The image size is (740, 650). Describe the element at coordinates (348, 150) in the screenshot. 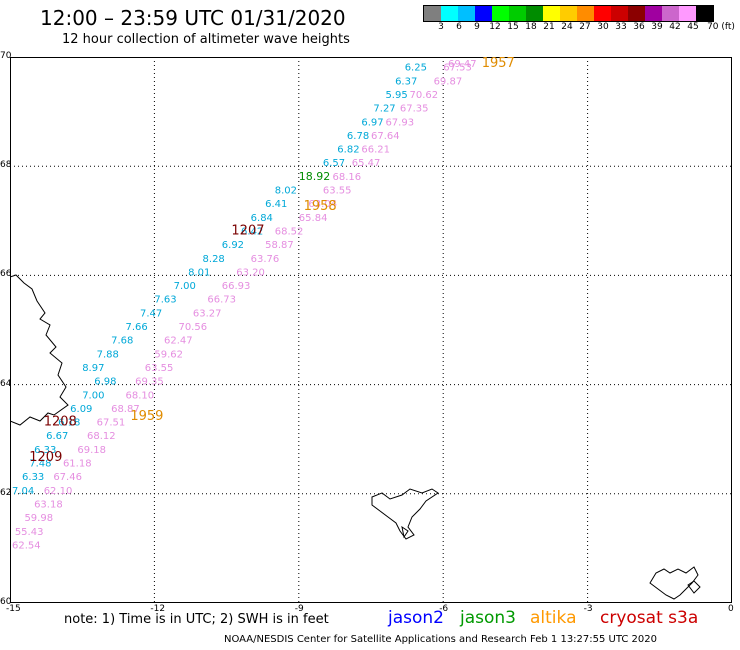

I see `swh-value-label: 6.82` at that location.